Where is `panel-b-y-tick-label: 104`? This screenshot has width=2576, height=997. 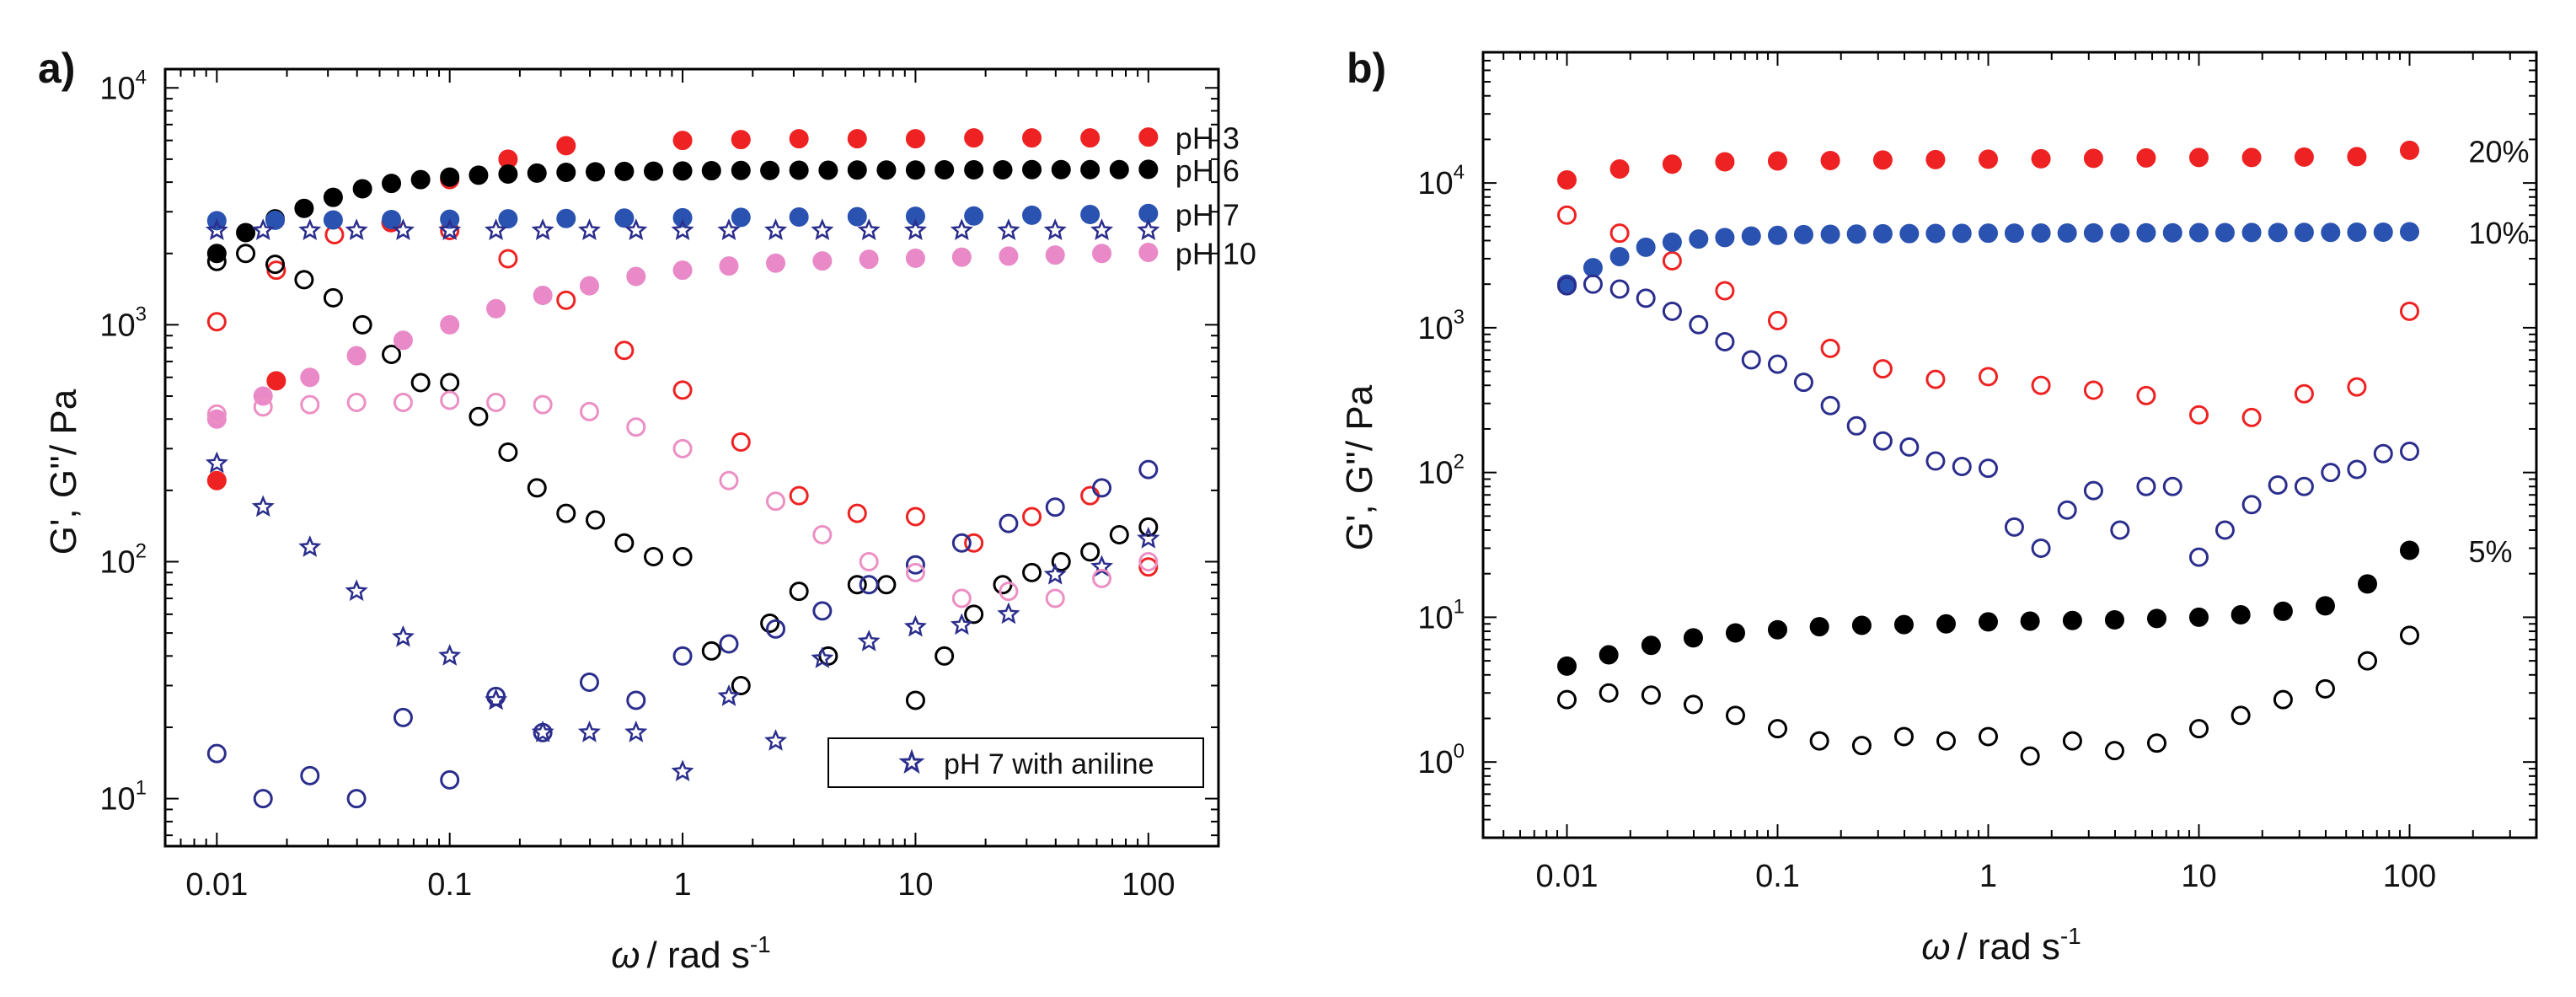 panel-b-y-tick-label: 104 is located at coordinates (1441, 181).